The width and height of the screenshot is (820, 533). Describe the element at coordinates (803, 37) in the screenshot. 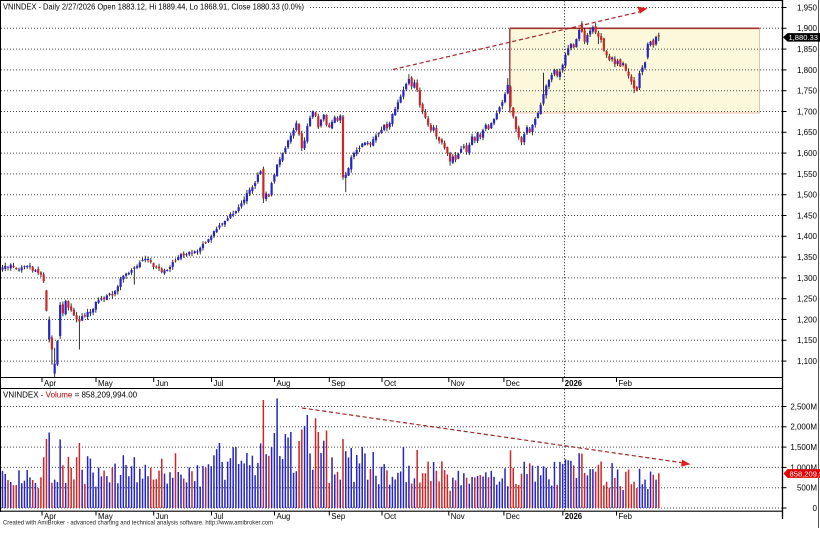

I see `svg-text: 1,880.33` at that location.